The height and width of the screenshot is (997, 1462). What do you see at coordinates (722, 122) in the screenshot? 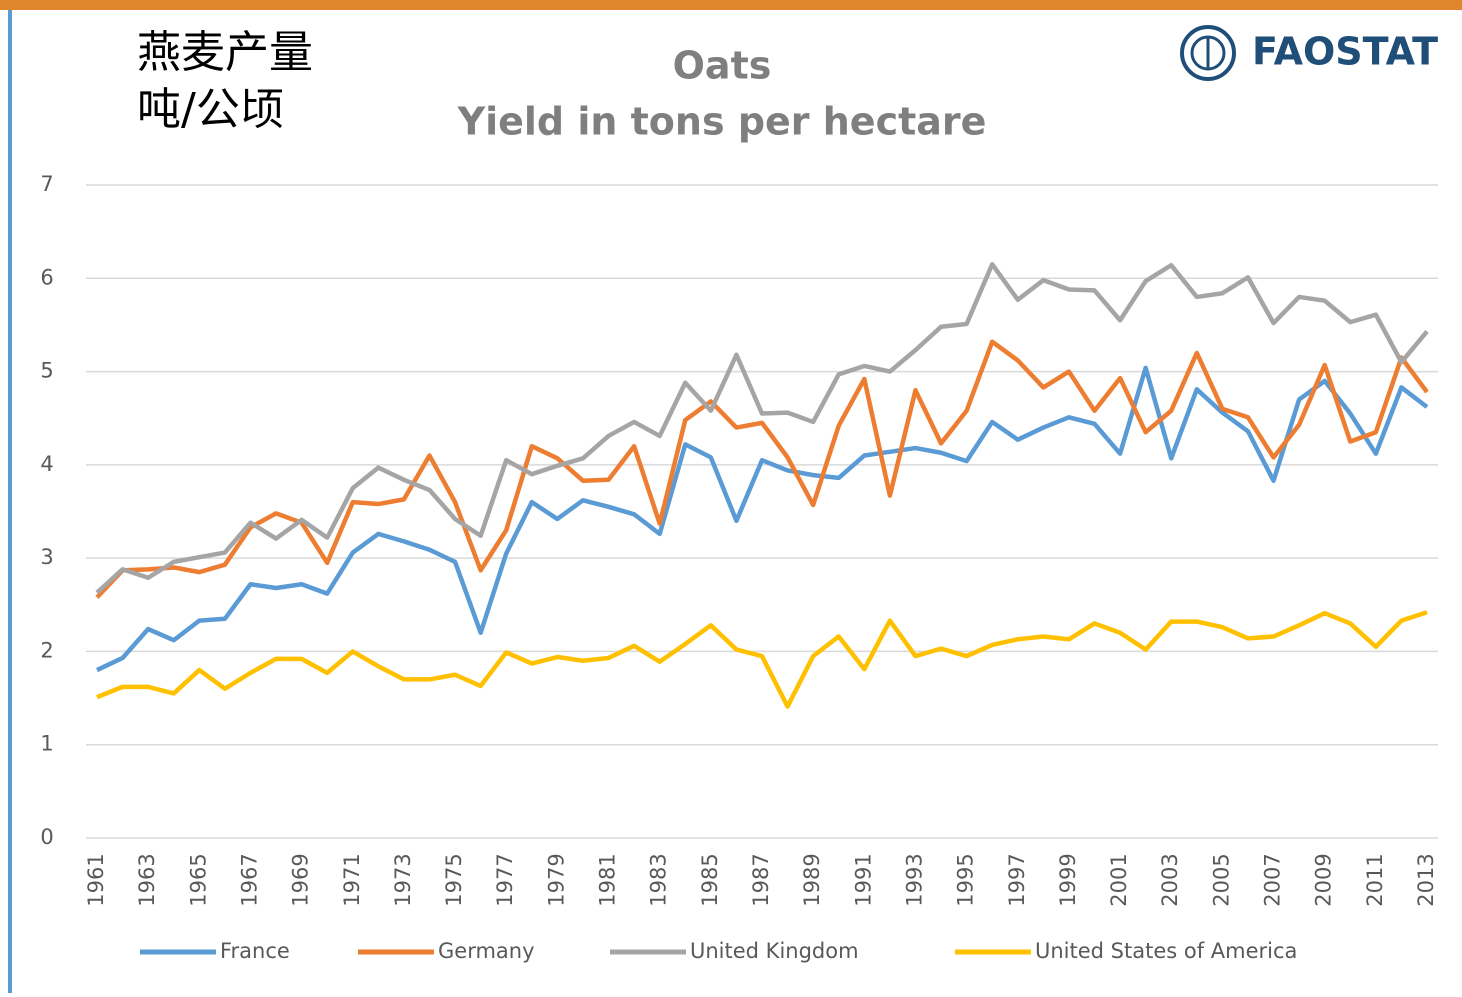
I see `chart-subtitle: Yield in tons per hectare` at bounding box center [722, 122].